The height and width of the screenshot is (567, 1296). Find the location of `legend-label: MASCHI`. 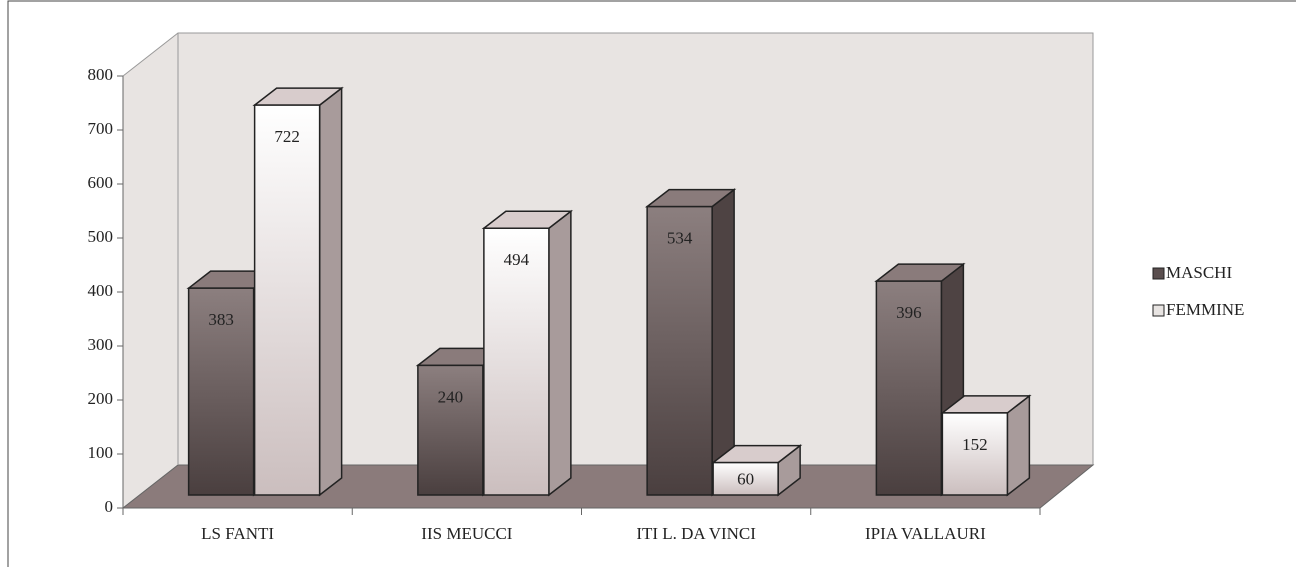

legend-label: MASCHI is located at coordinates (1199, 272).